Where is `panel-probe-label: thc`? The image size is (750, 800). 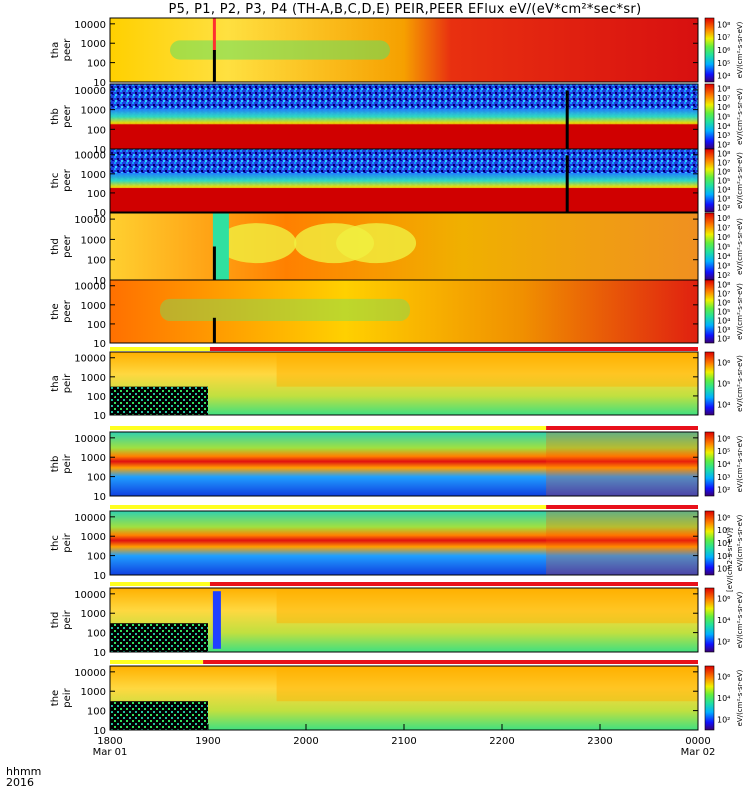
panel-probe-label: thc is located at coordinates (55, 181).